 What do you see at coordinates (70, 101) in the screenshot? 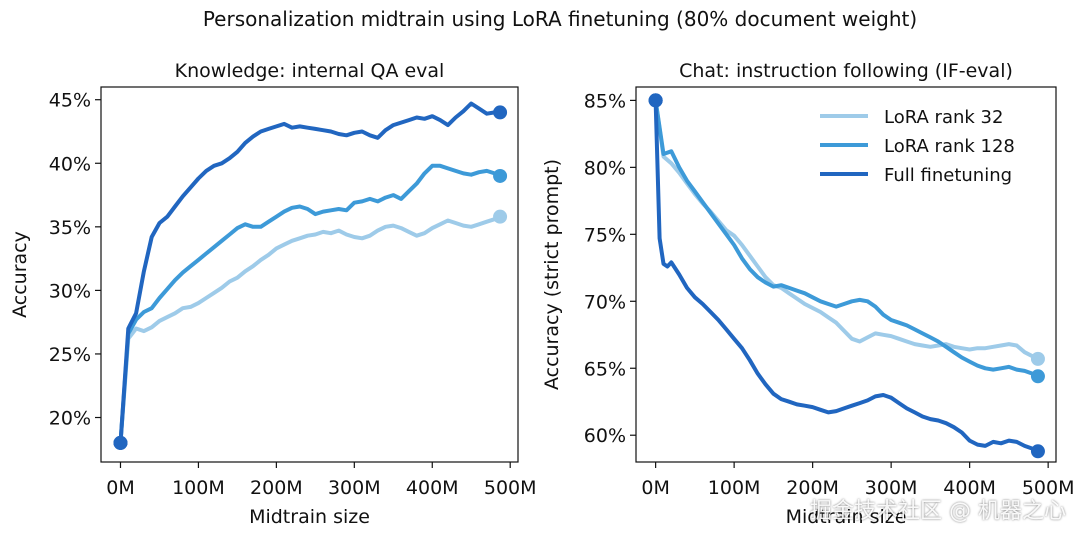
I see `y-tick-label: 45%` at bounding box center [70, 101].